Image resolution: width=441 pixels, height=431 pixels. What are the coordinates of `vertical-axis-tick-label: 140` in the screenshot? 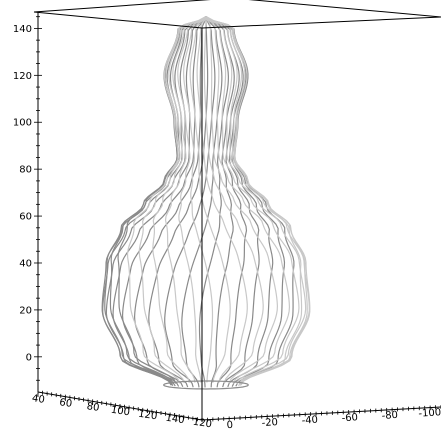 It's located at (22, 29).